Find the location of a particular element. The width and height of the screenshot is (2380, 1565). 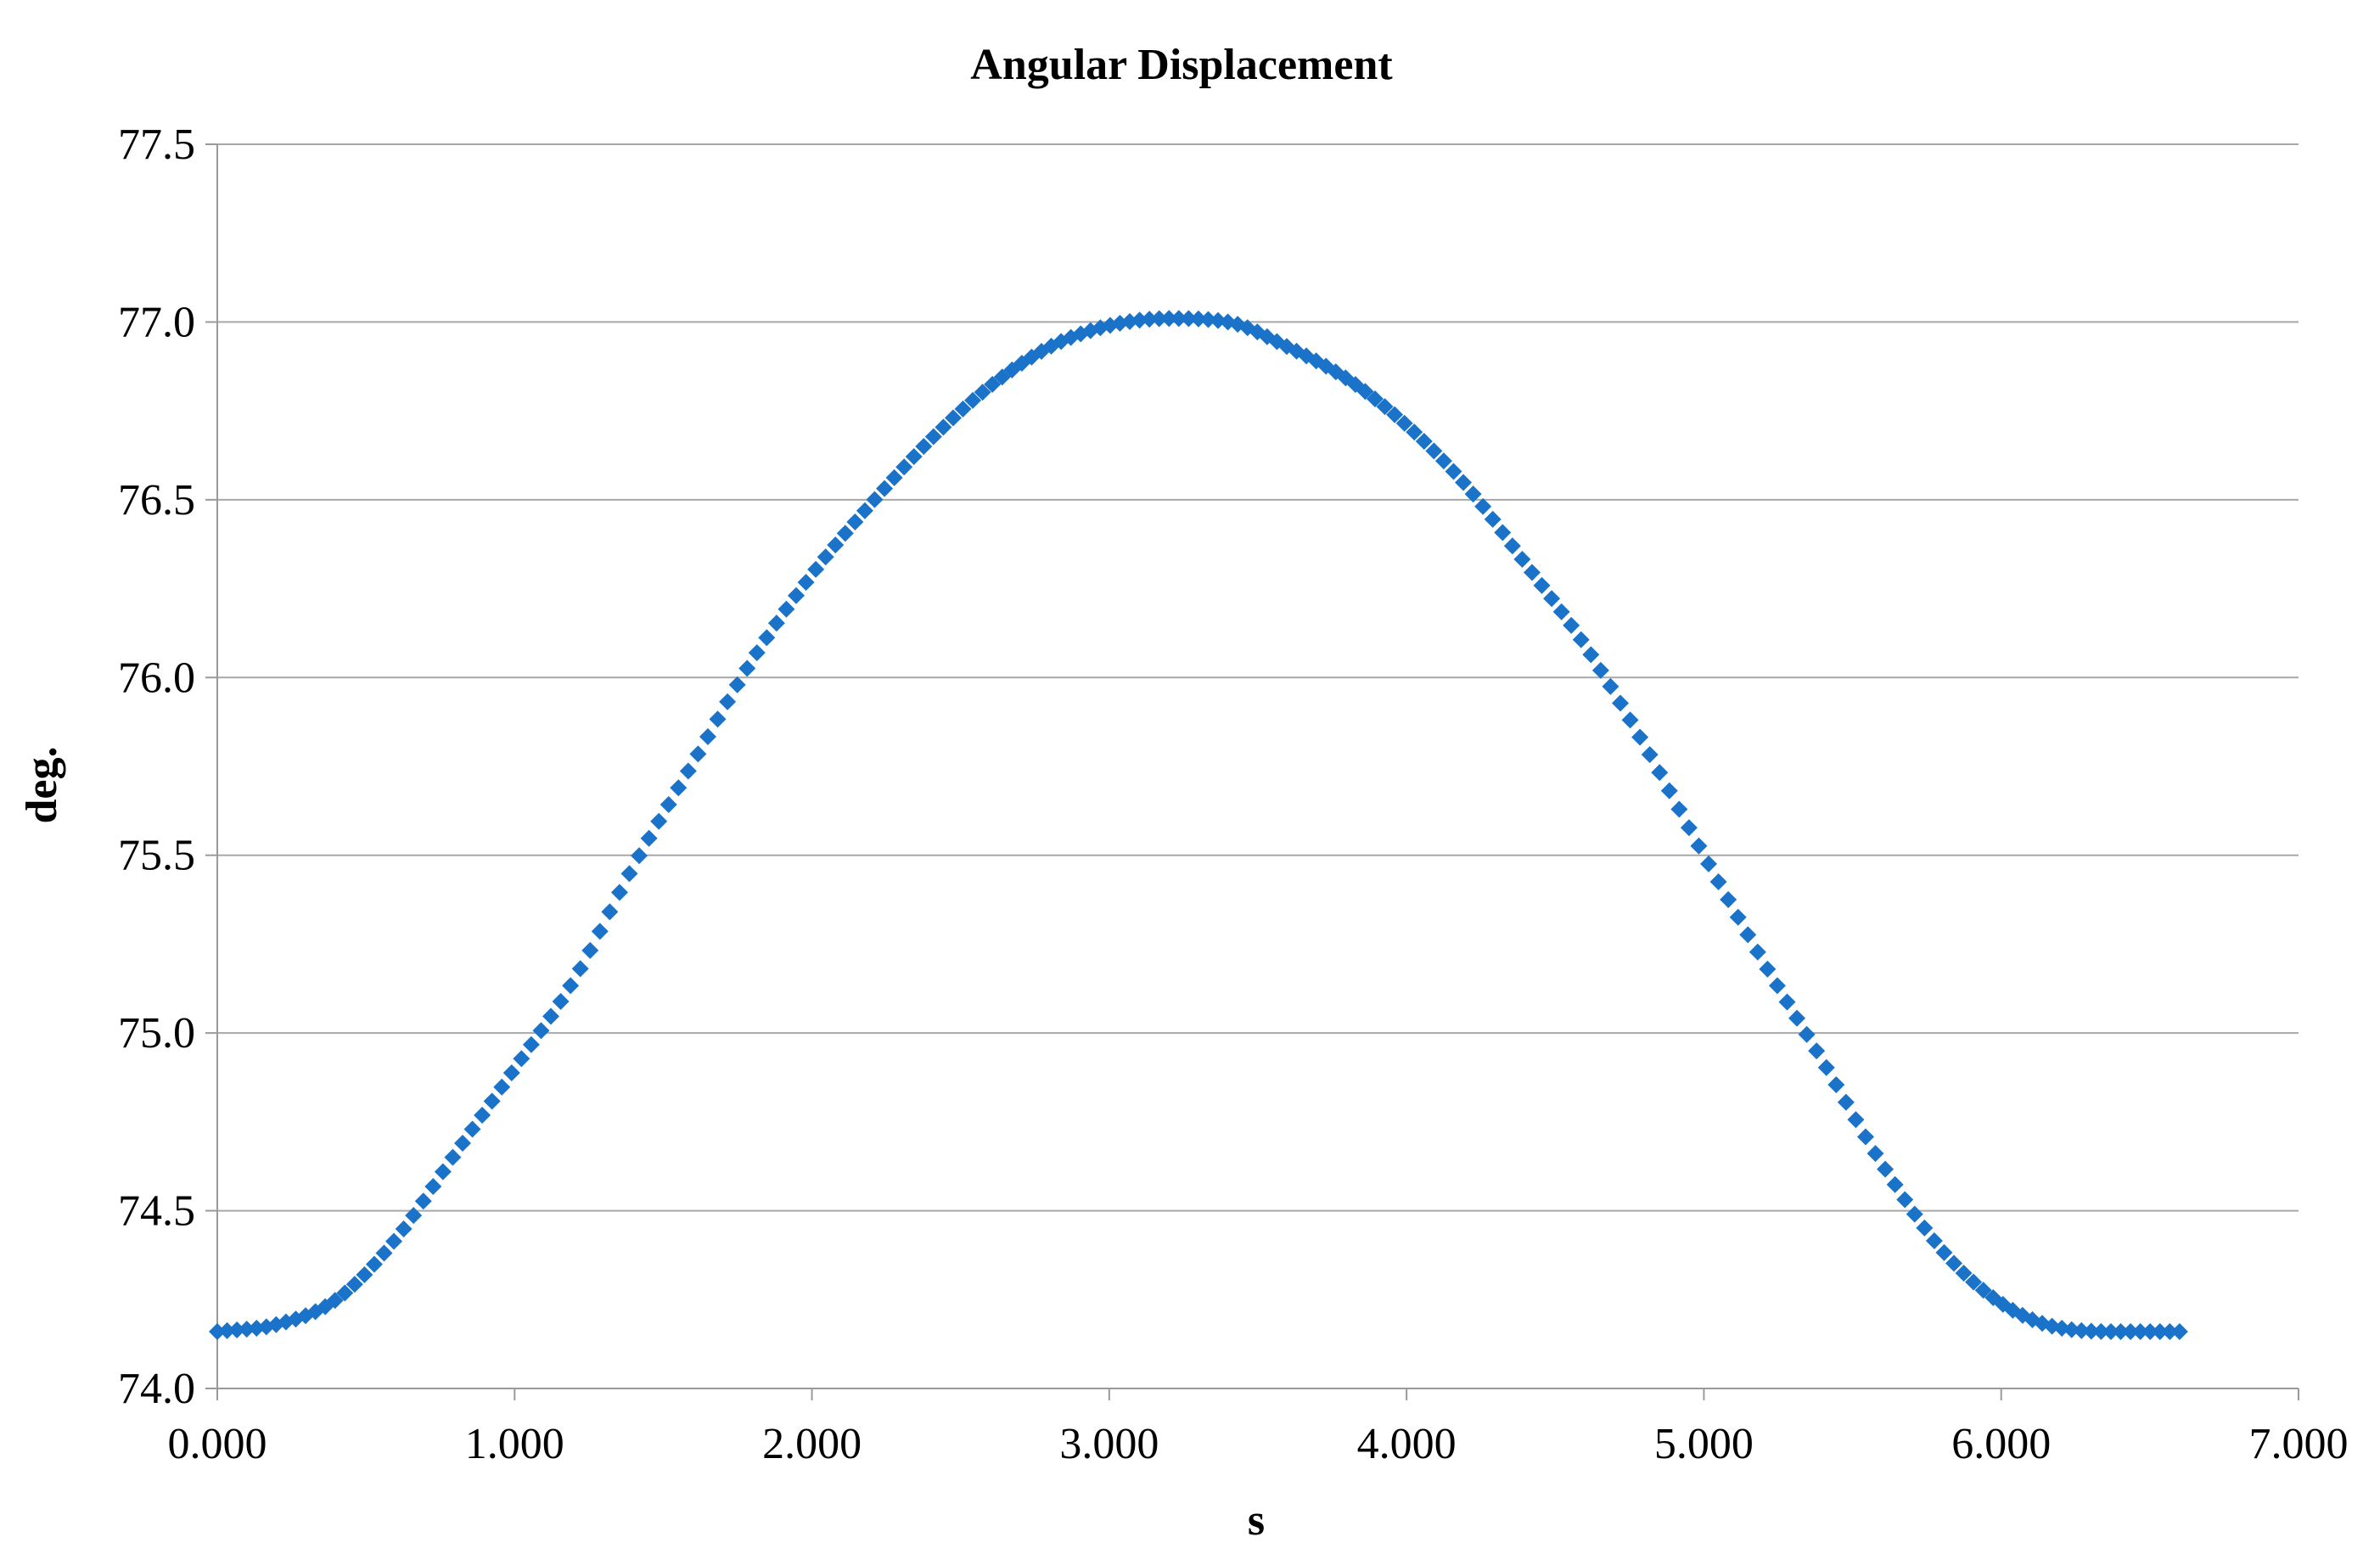

chart-title: Angular Displacement is located at coordinates (1181, 65).